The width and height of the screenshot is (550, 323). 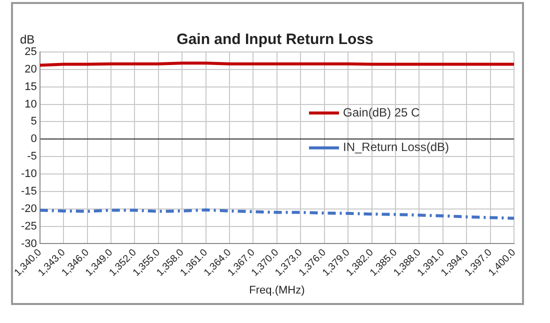 What do you see at coordinates (30, 52) in the screenshot?
I see `y-tick-label: 25` at bounding box center [30, 52].